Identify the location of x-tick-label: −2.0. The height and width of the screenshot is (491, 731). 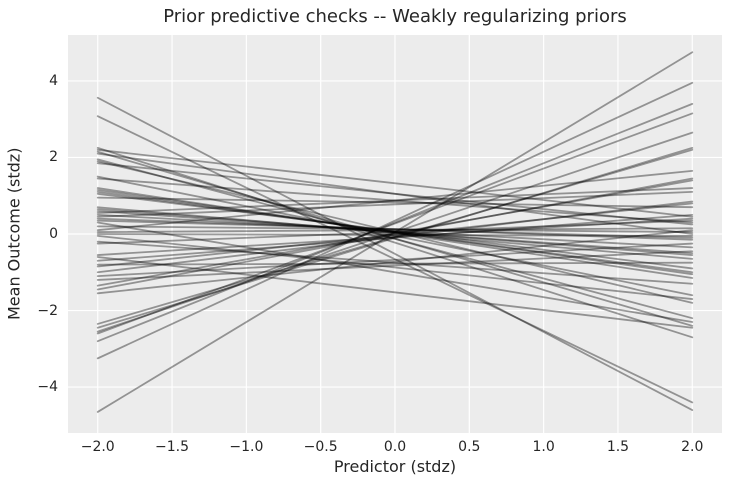
(97, 447).